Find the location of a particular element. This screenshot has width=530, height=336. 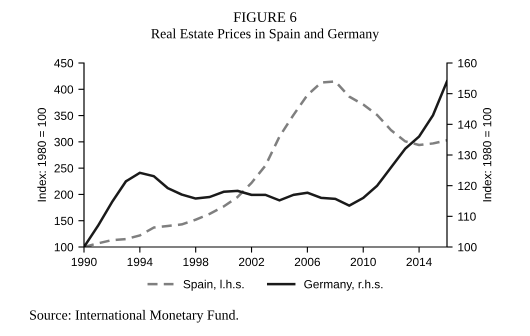

x-tick-label: 1990 is located at coordinates (84, 262).